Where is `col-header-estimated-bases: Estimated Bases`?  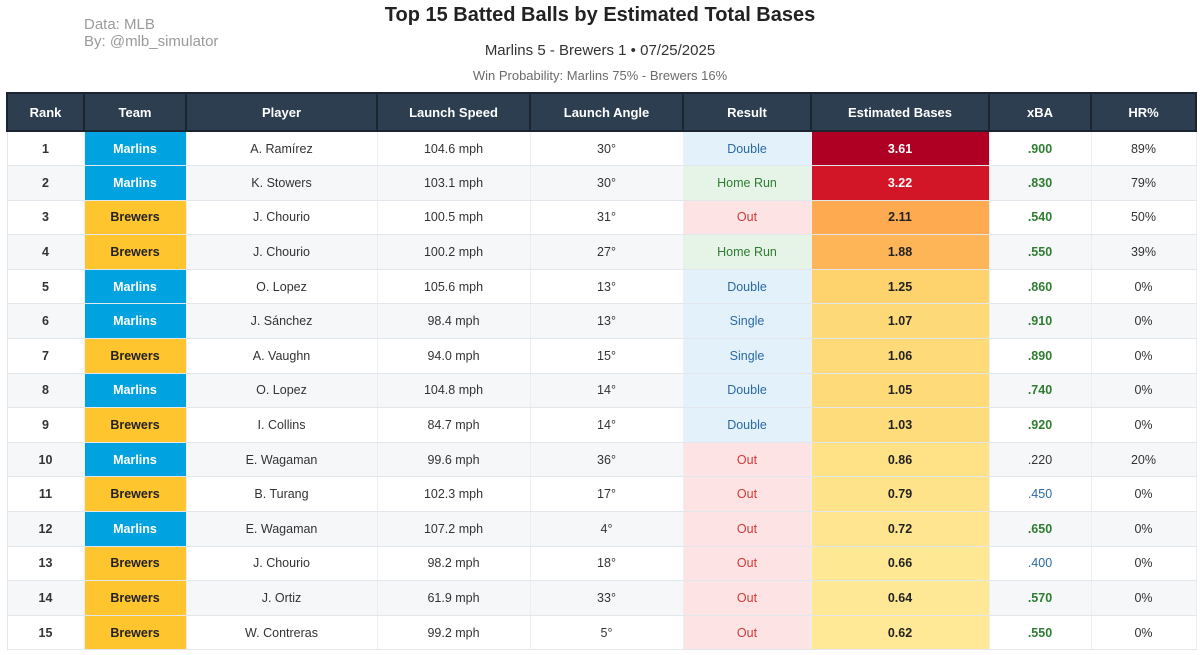 col-header-estimated-bases: Estimated Bases is located at coordinates (900, 112).